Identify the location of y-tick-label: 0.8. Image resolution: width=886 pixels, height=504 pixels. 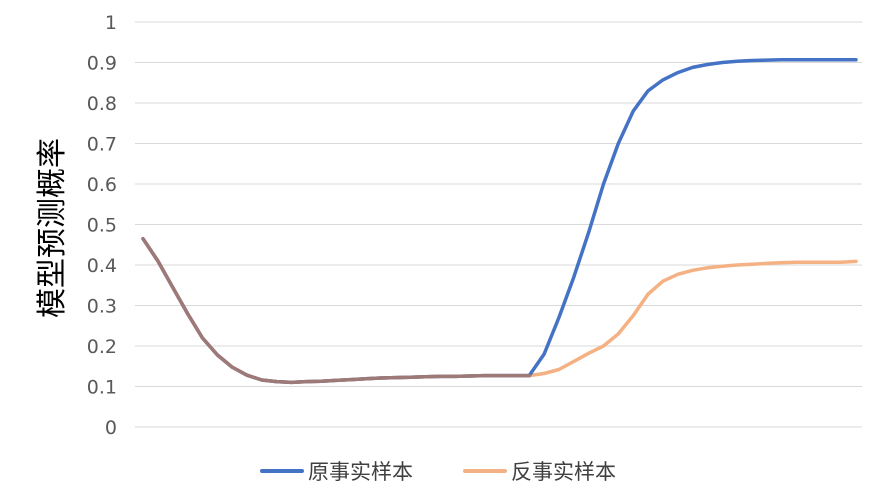
(102, 104).